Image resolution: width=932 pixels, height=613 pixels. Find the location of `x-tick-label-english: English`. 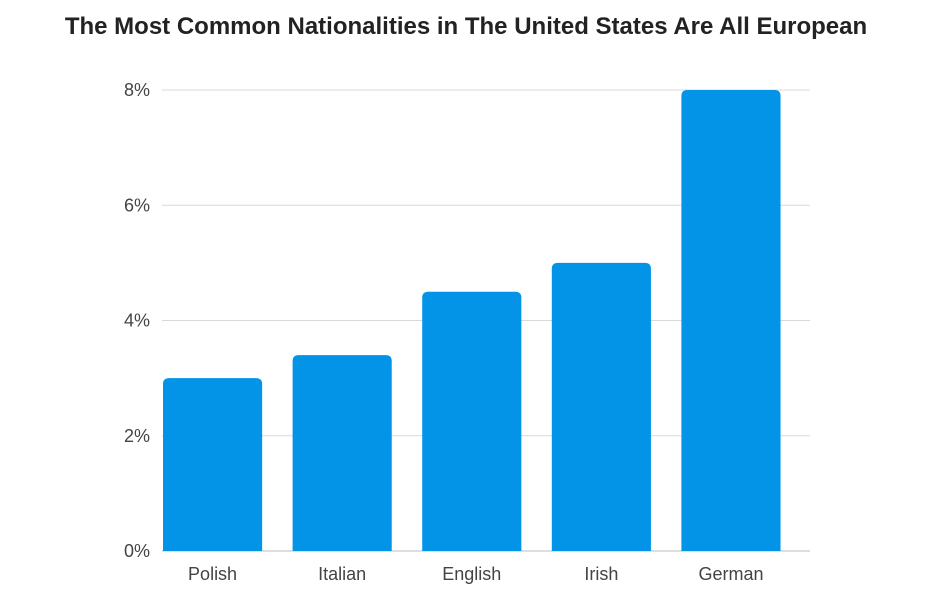

x-tick-label-english: English is located at coordinates (471, 574).